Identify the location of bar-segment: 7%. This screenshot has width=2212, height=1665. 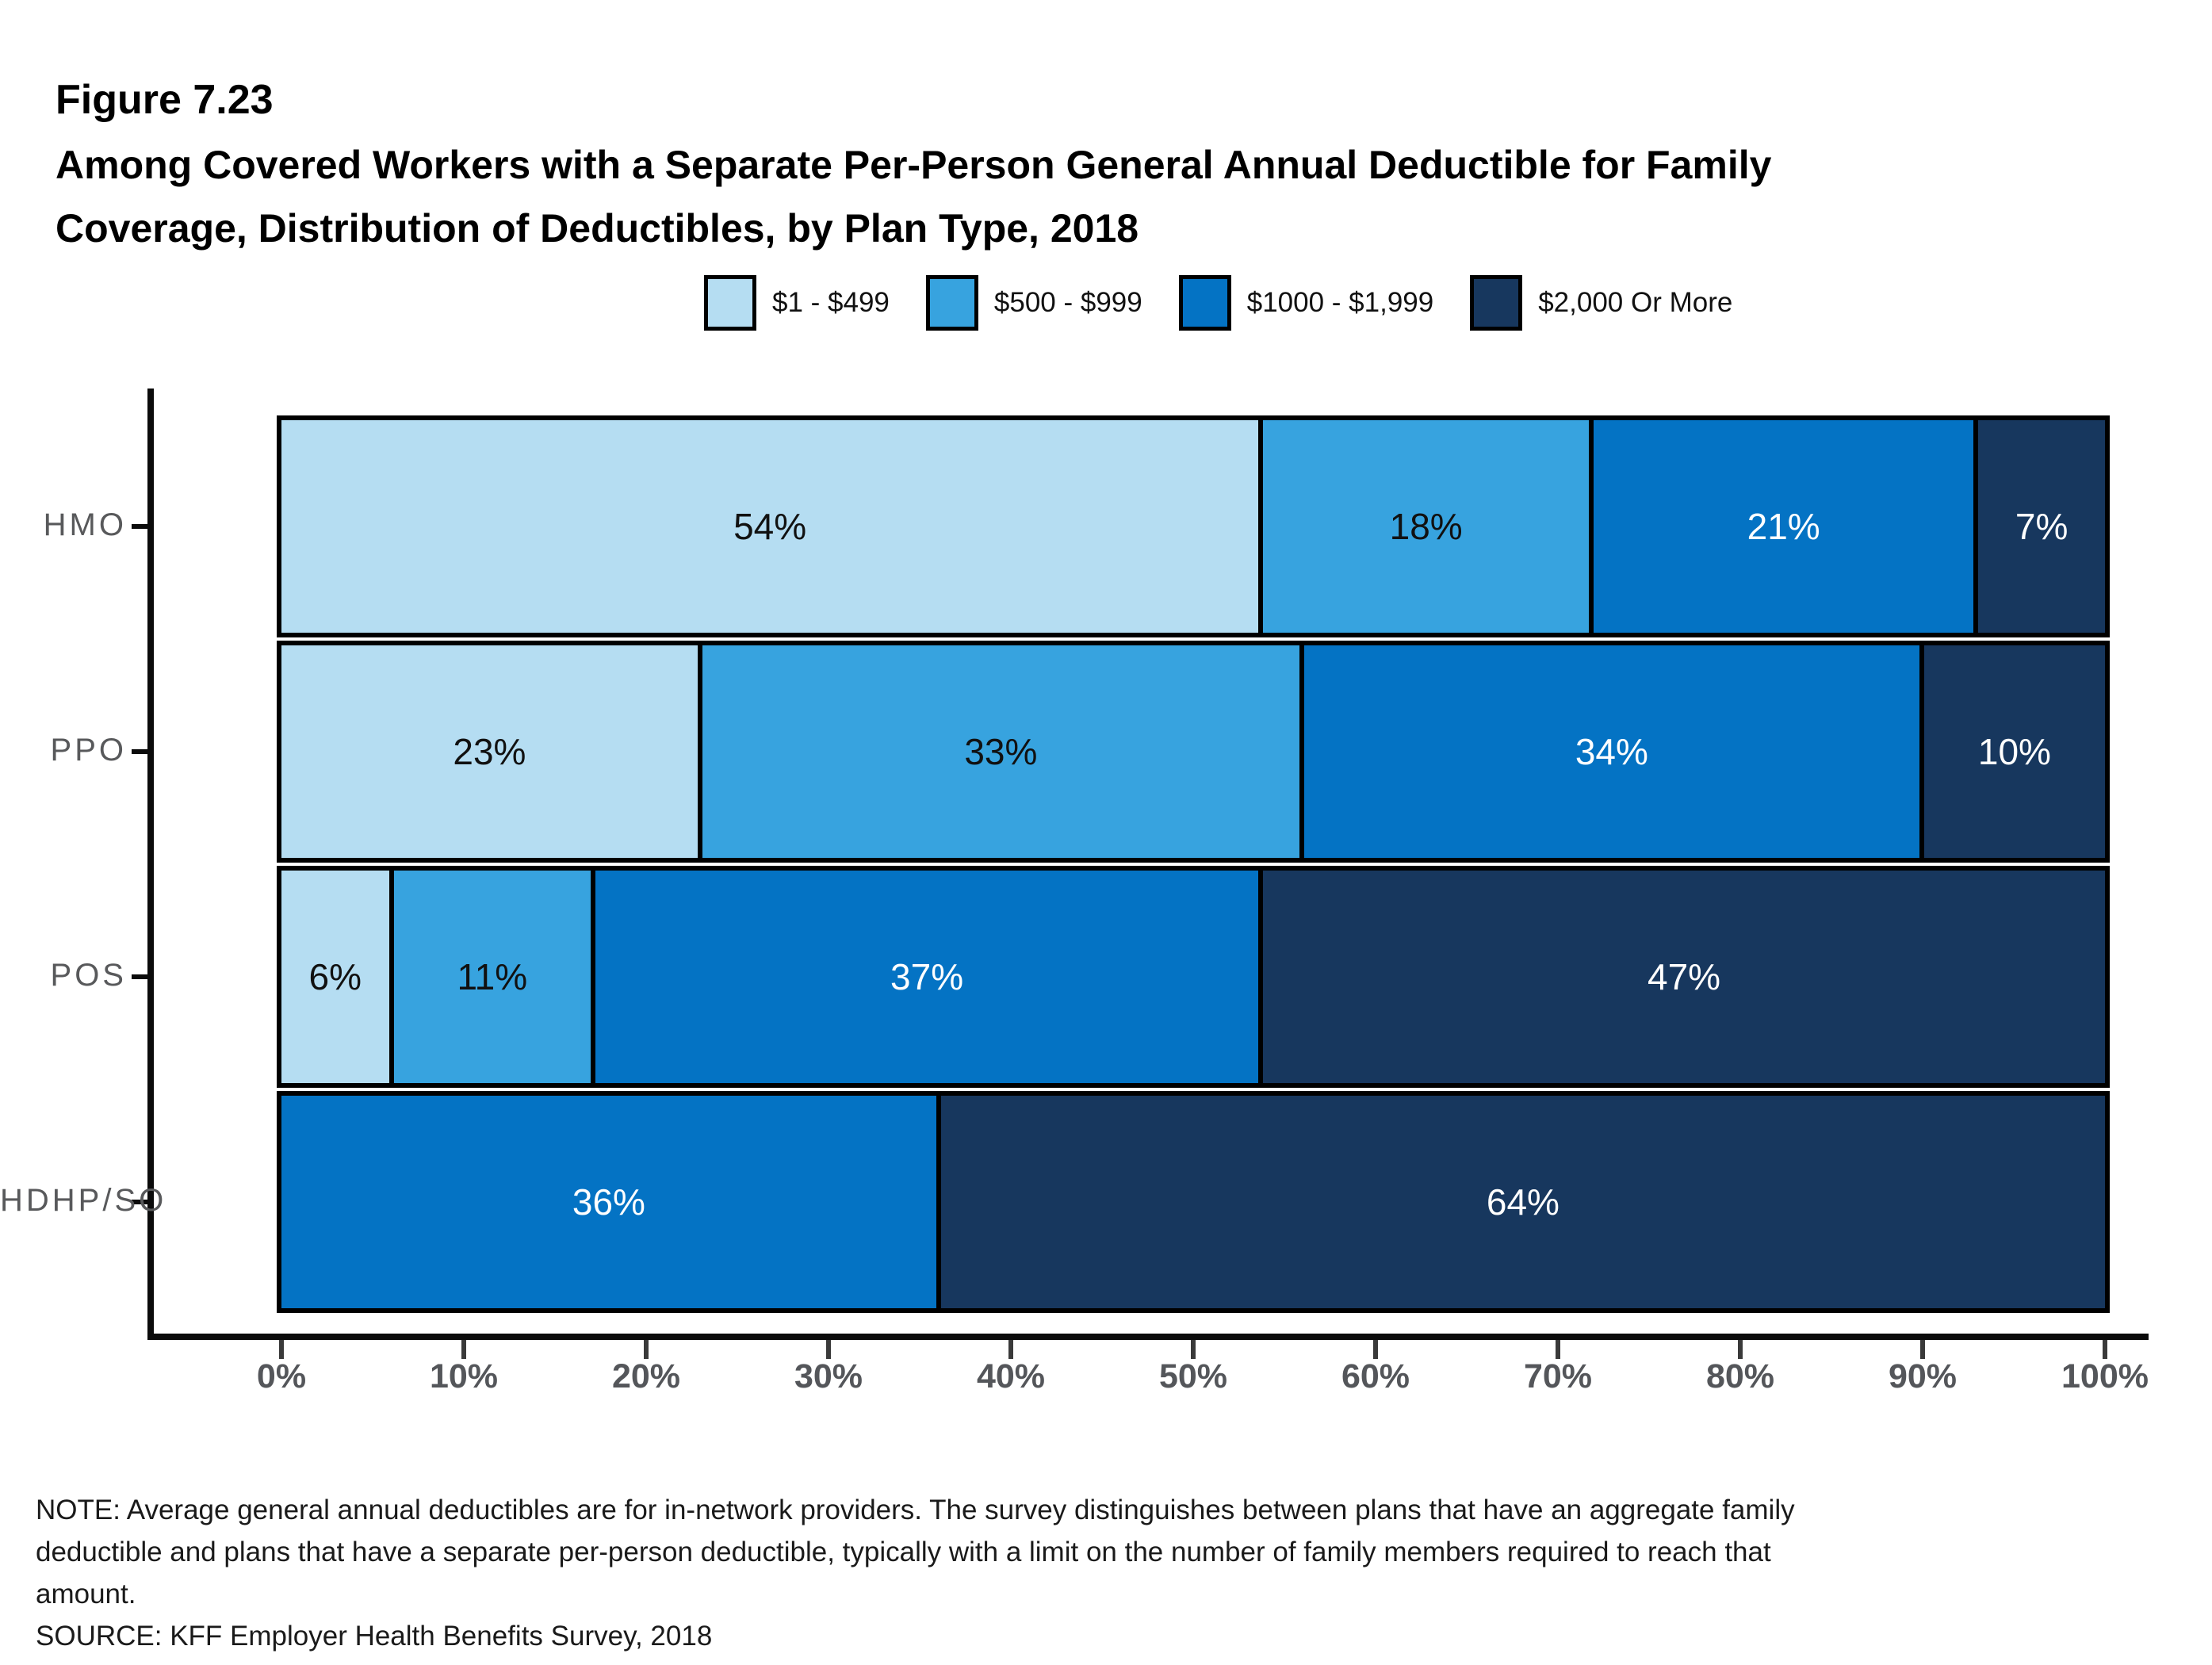
(2041, 526).